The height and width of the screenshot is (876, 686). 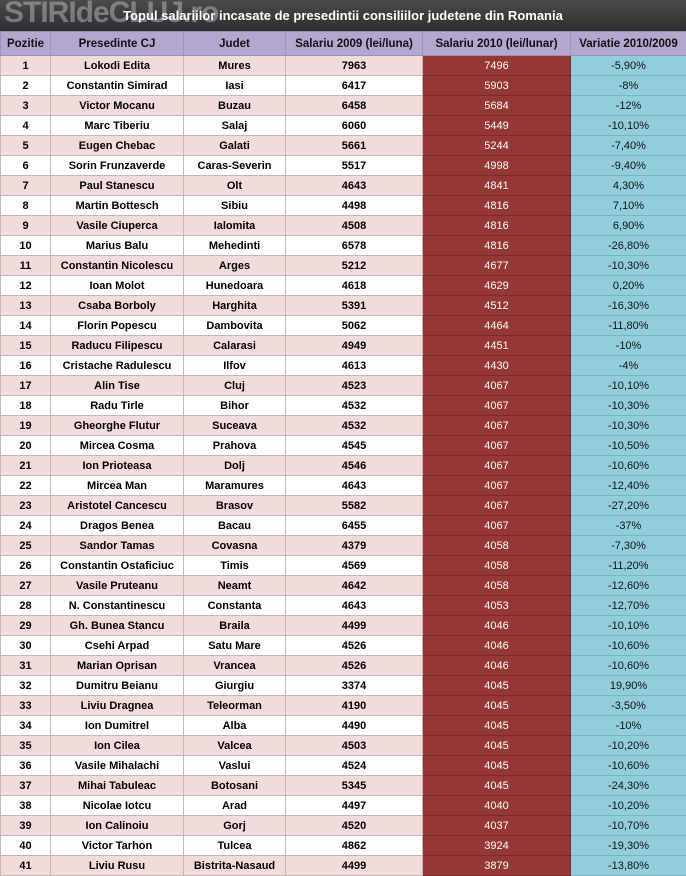 I want to click on table-cell: 7,10%, so click(x=628, y=206).